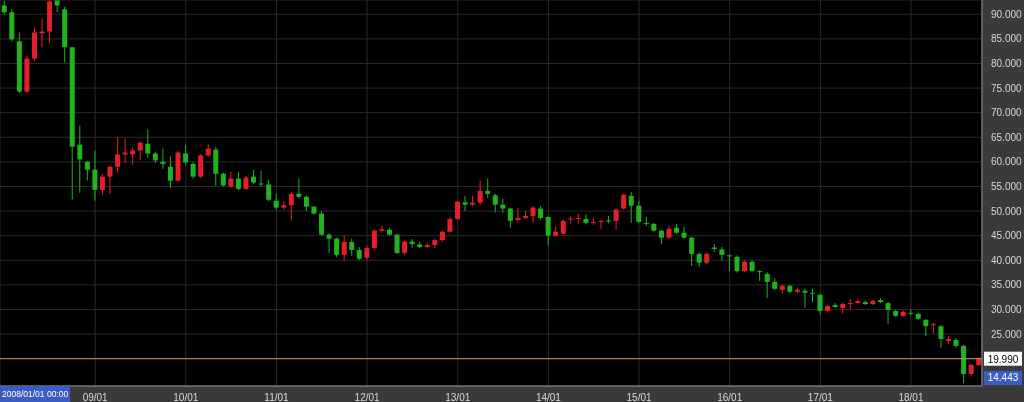 The image size is (1024, 402). What do you see at coordinates (1007, 211) in the screenshot?
I see `y-tick-label: 50.000` at bounding box center [1007, 211].